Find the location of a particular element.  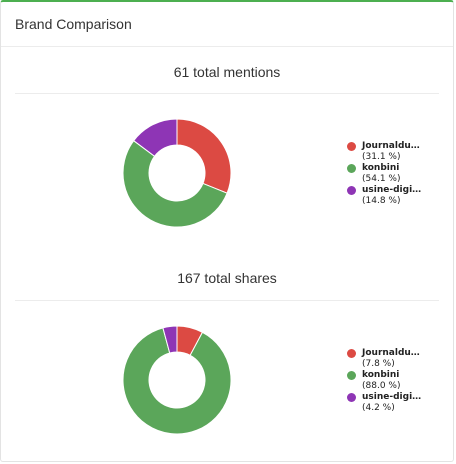

mentions-donut-chart is located at coordinates (177, 173).